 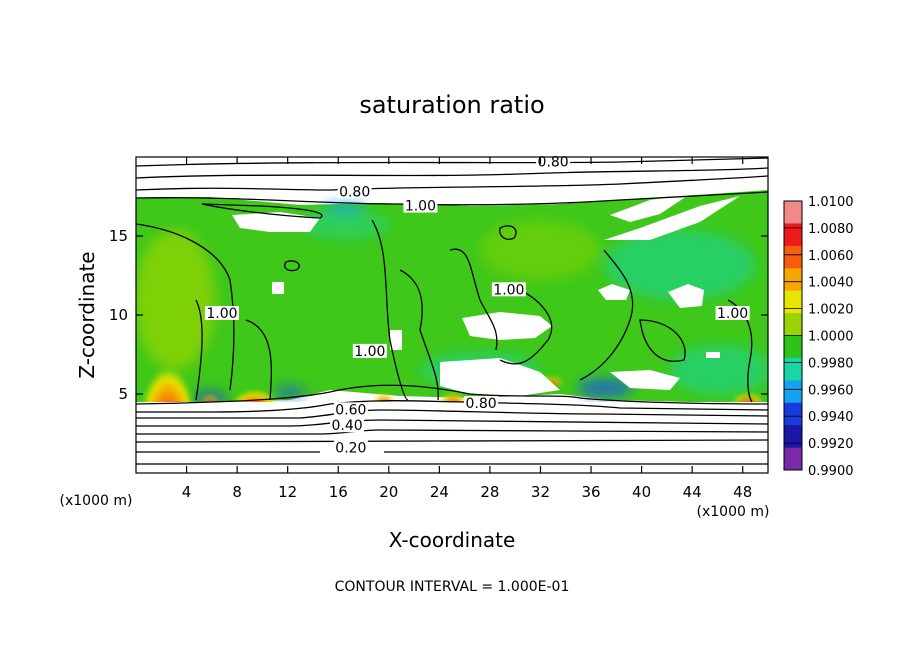 What do you see at coordinates (452, 437) in the screenshot?
I see `dry-lower-layer` at bounding box center [452, 437].